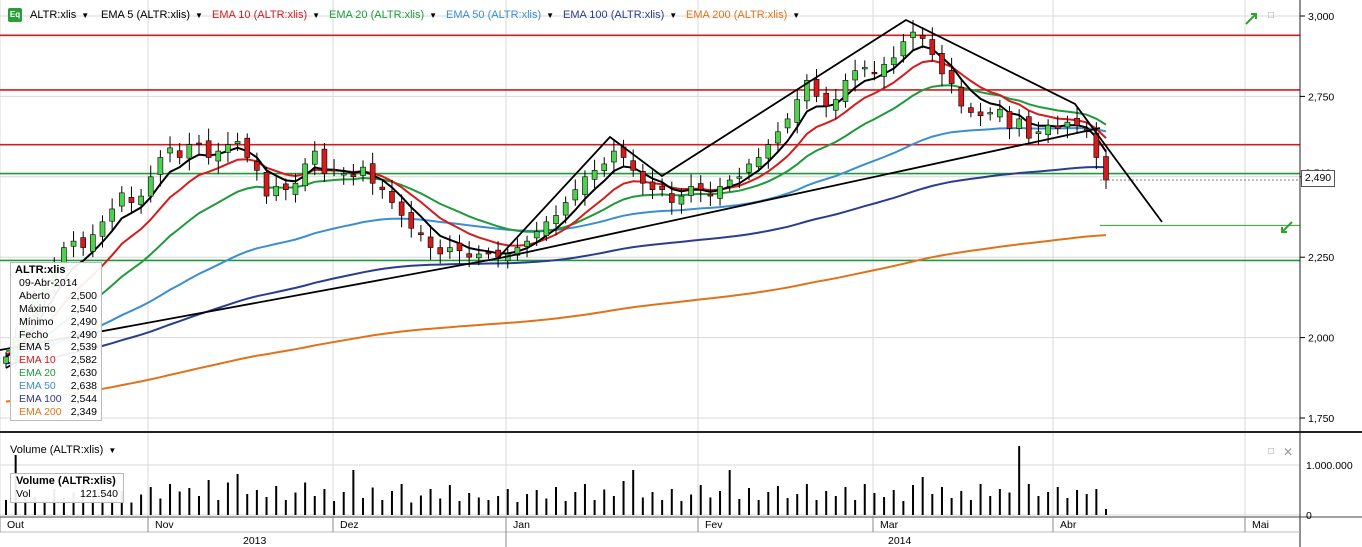 The height and width of the screenshot is (547, 1362). I want to click on volume-info-box: Volume (ALTR:xlis) Vol 121.540, so click(67, 488).